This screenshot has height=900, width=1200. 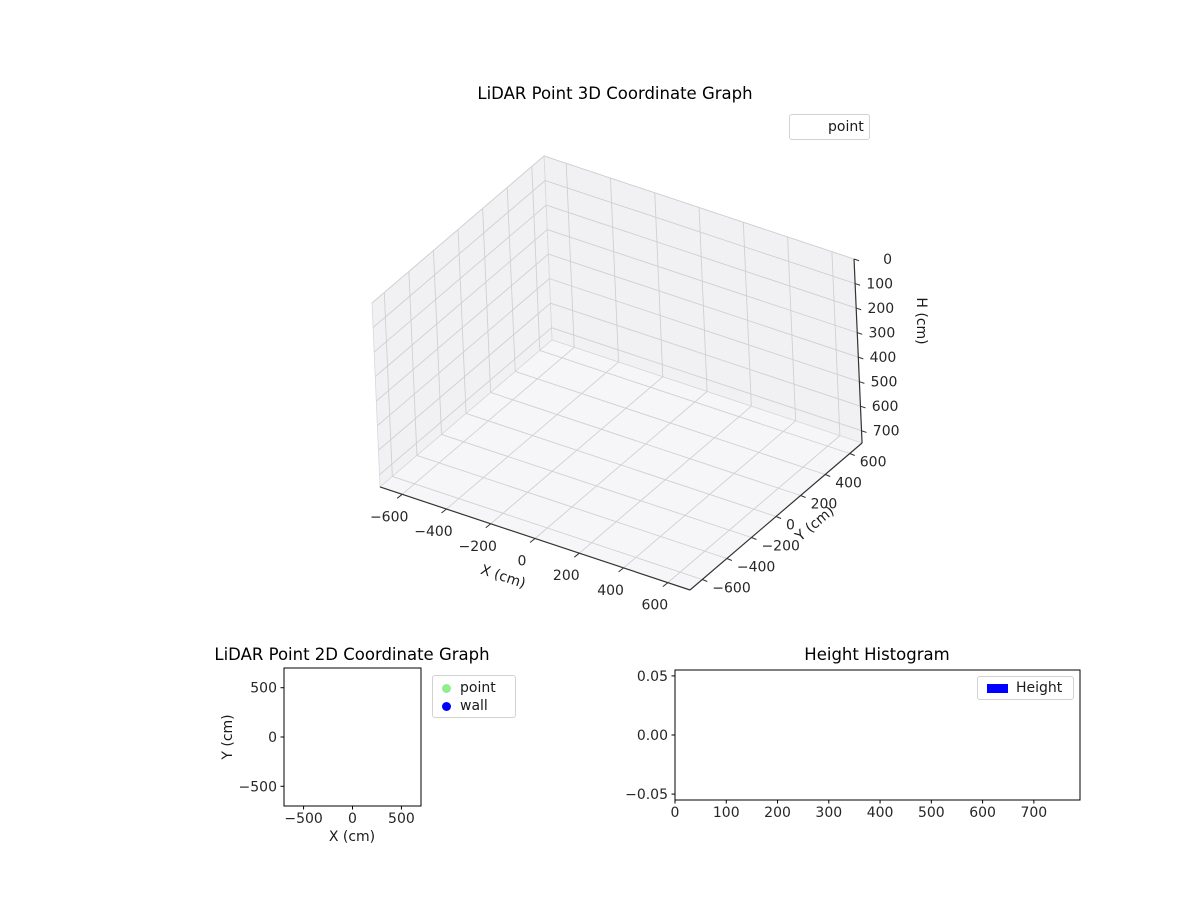 I want to click on axes-2d: −500 0 500 −500 0 500, so click(x=330, y=747).